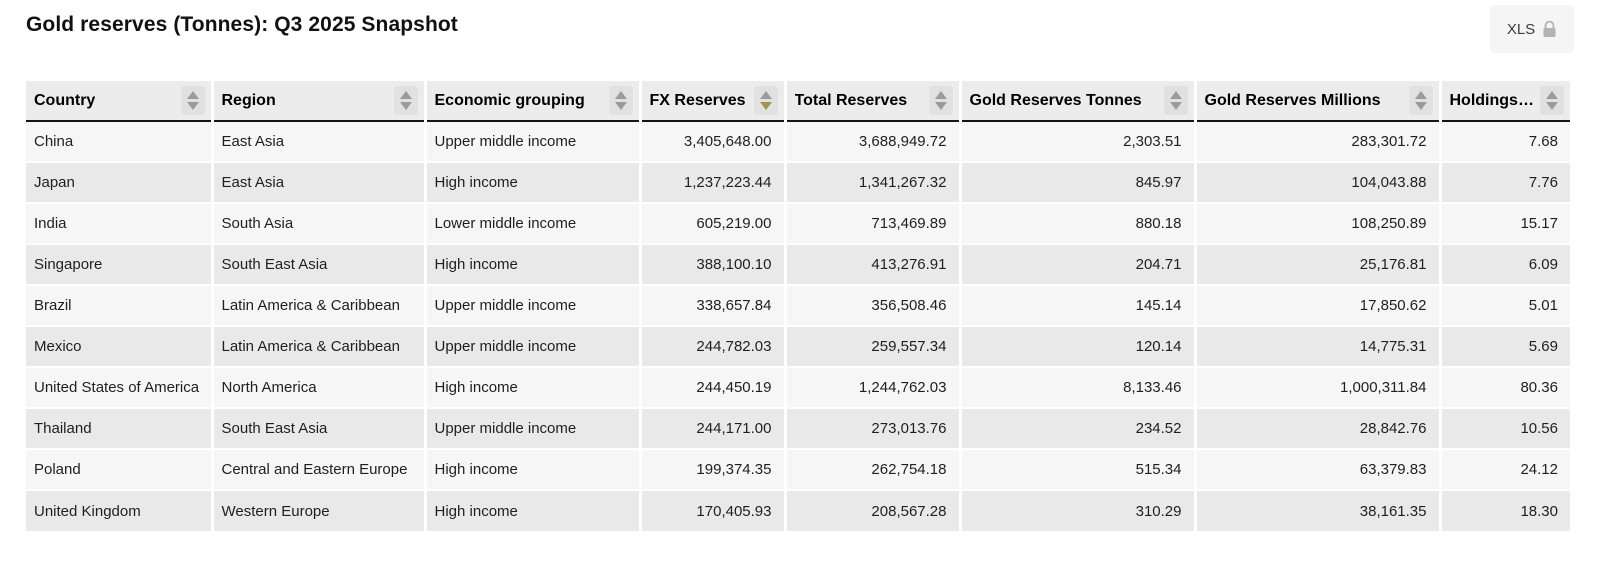 This screenshot has width=1600, height=570. Describe the element at coordinates (1316, 182) in the screenshot. I see `cell-gold-reserves-millions: 104,043.88` at that location.